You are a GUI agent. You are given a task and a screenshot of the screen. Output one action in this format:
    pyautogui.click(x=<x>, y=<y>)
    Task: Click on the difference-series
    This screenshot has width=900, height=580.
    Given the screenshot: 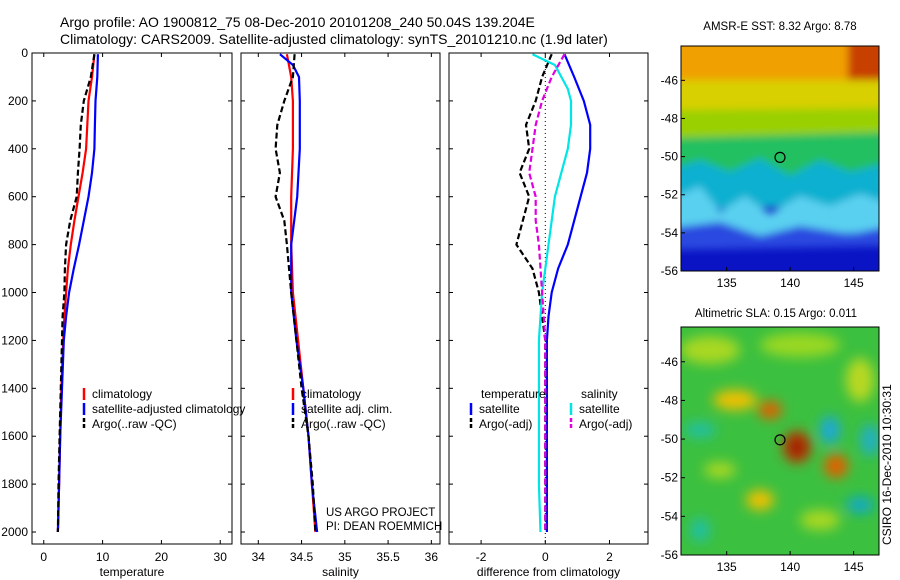 What is the action you would take?
    pyautogui.click(x=553, y=293)
    